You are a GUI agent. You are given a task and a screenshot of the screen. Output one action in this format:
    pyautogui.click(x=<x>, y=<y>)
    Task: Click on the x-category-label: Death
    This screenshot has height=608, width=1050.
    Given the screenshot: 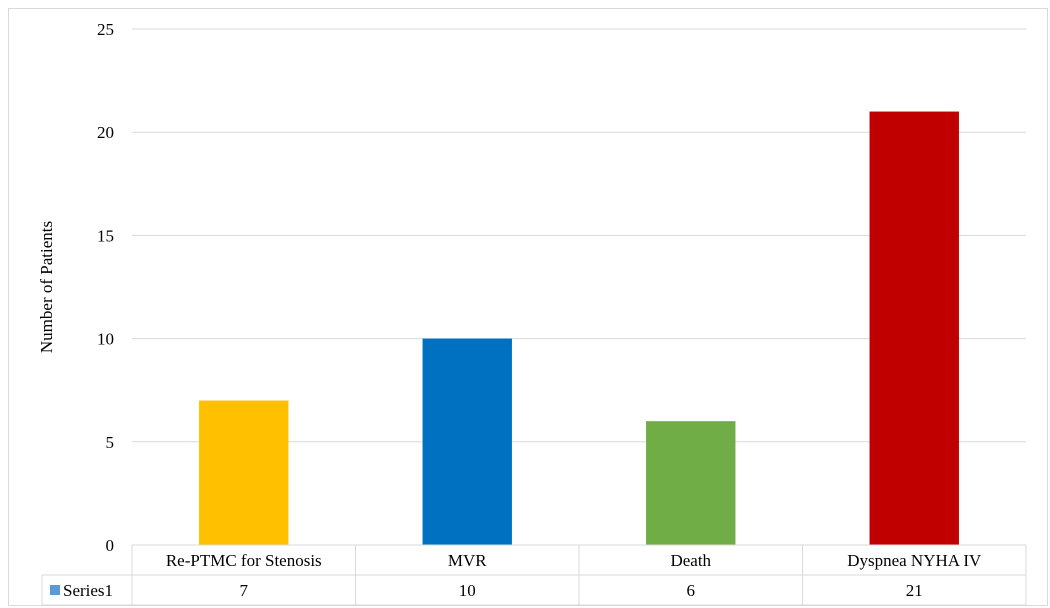 What is the action you would take?
    pyautogui.click(x=690, y=560)
    